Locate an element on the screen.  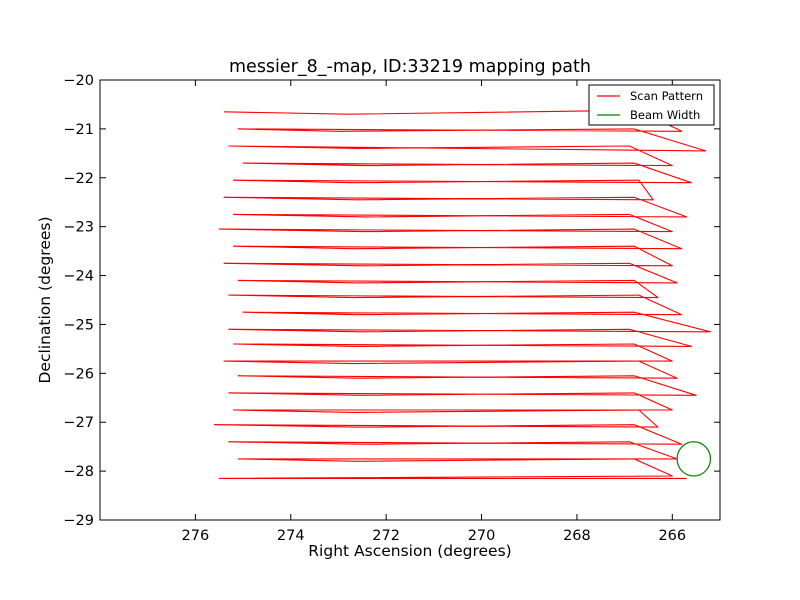
chart-title: messier_8_-map, ID:33219 mapping path is located at coordinates (410, 67).